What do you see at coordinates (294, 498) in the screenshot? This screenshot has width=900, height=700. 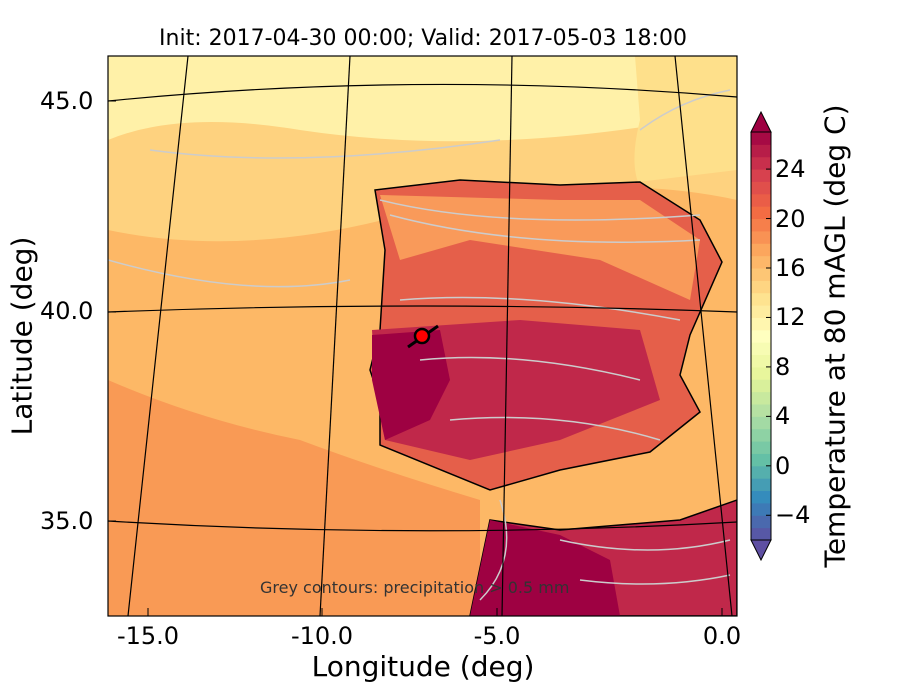 I see `southwest-warm-field` at bounding box center [294, 498].